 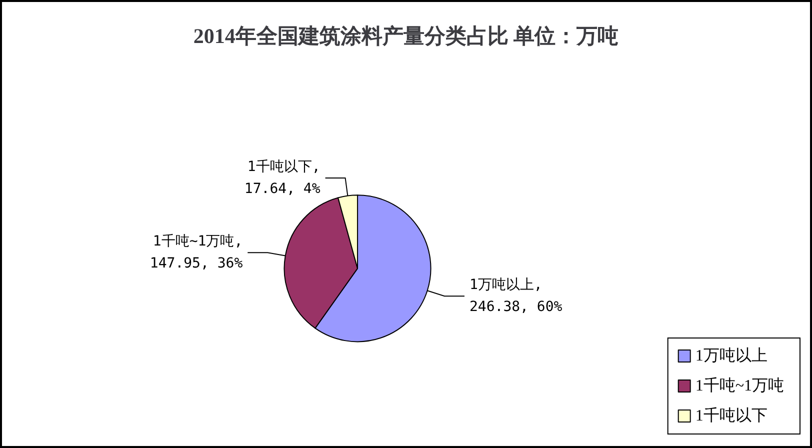 I want to click on legend-label: 1千吨以下, so click(x=731, y=415).